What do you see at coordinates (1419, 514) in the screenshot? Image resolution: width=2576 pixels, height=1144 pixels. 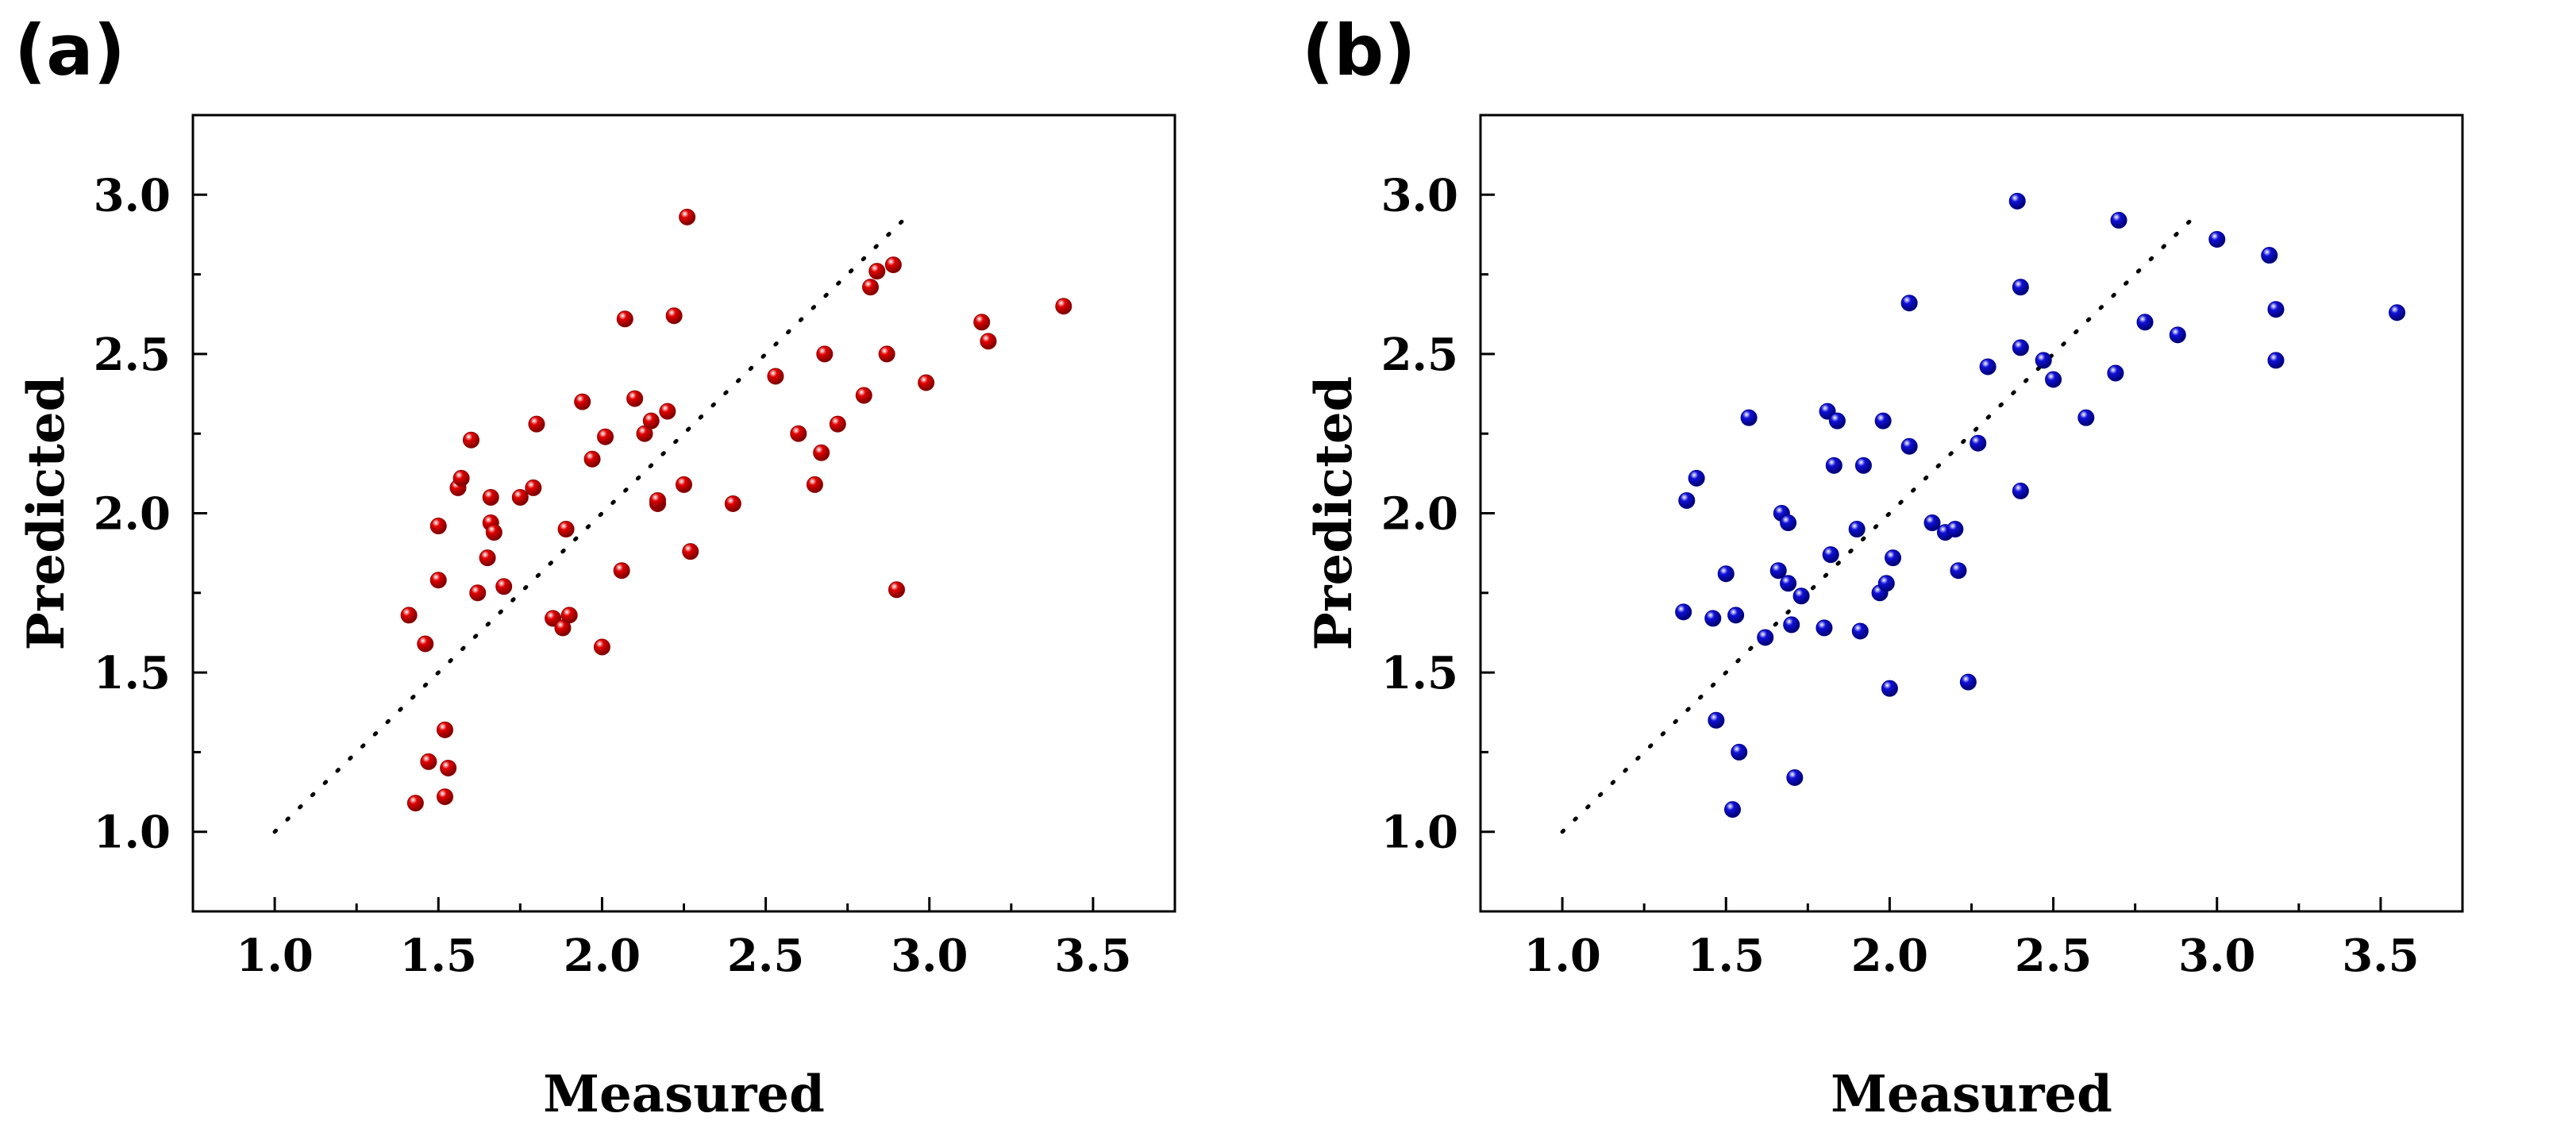 I see `chart-b-y-tick-label: 2.0` at bounding box center [1419, 514].